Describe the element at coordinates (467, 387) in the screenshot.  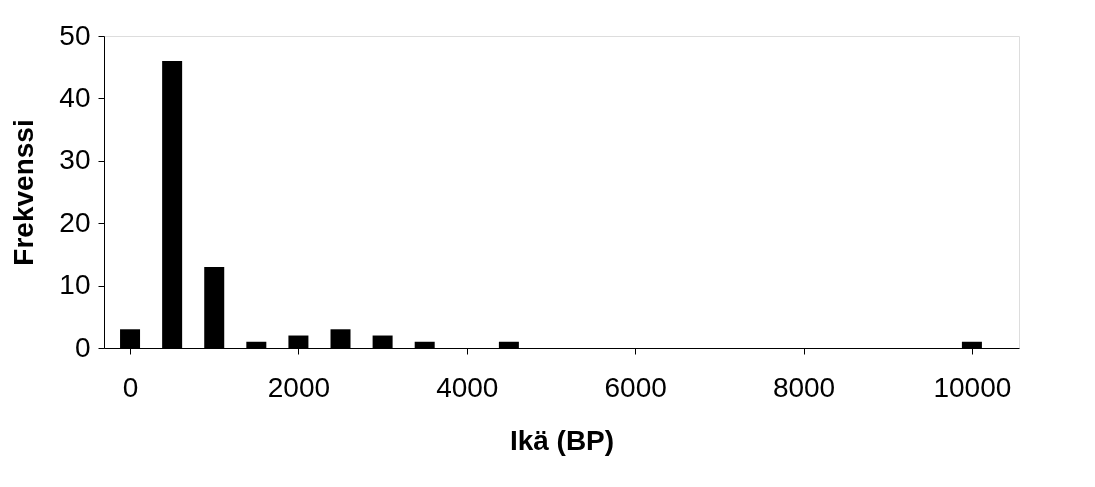
I see `x-tick-label: 4000` at that location.